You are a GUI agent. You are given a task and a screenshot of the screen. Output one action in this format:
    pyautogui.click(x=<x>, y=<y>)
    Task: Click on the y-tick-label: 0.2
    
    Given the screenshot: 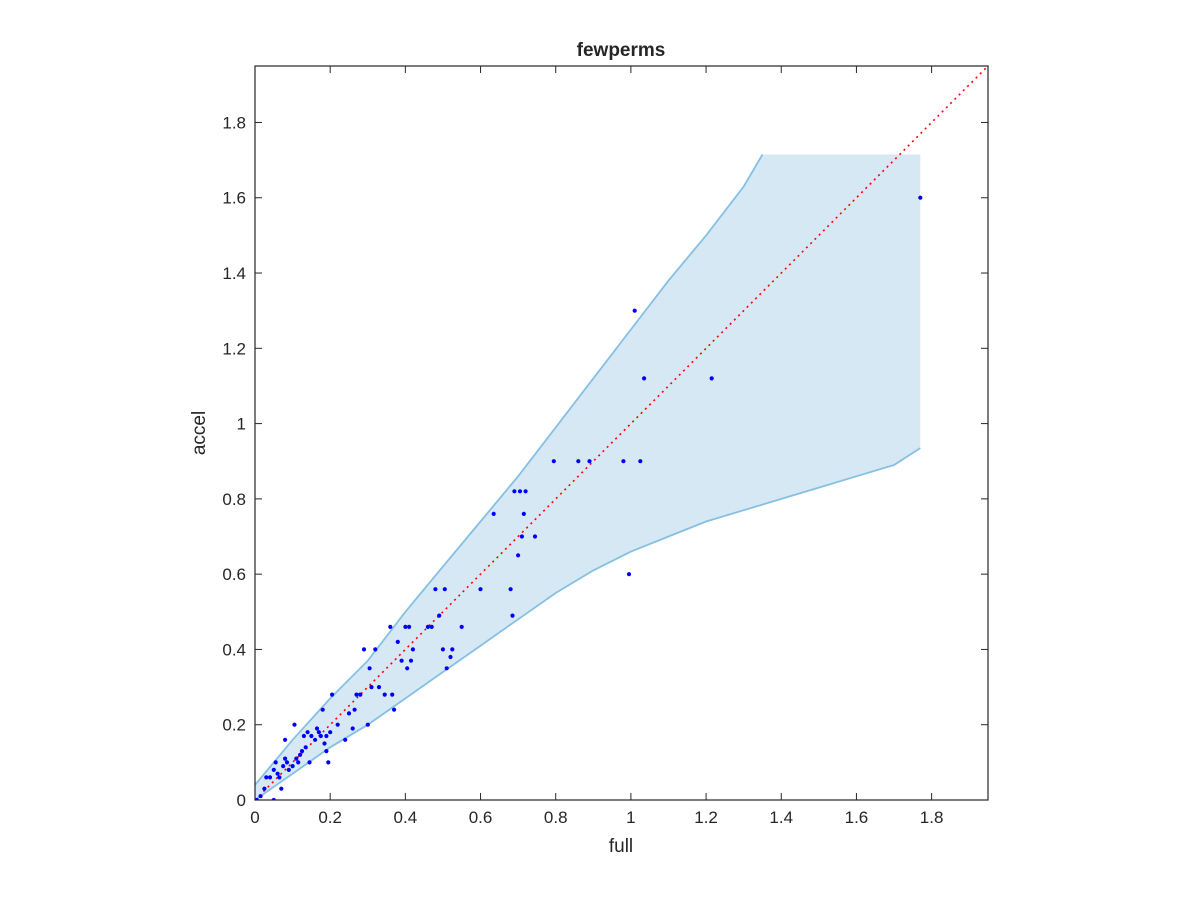 What is the action you would take?
    pyautogui.click(x=234, y=725)
    